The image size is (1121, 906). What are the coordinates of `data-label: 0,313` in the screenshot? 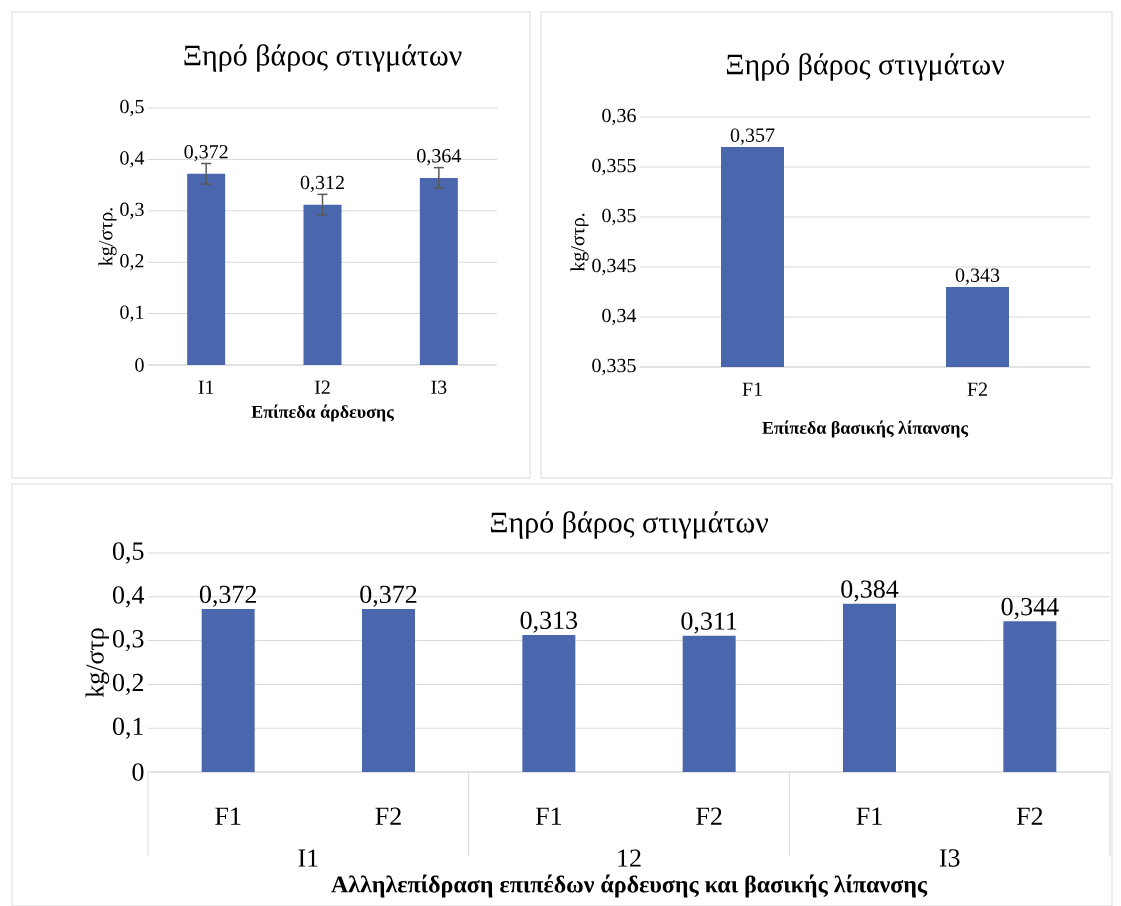 It's located at (549, 622).